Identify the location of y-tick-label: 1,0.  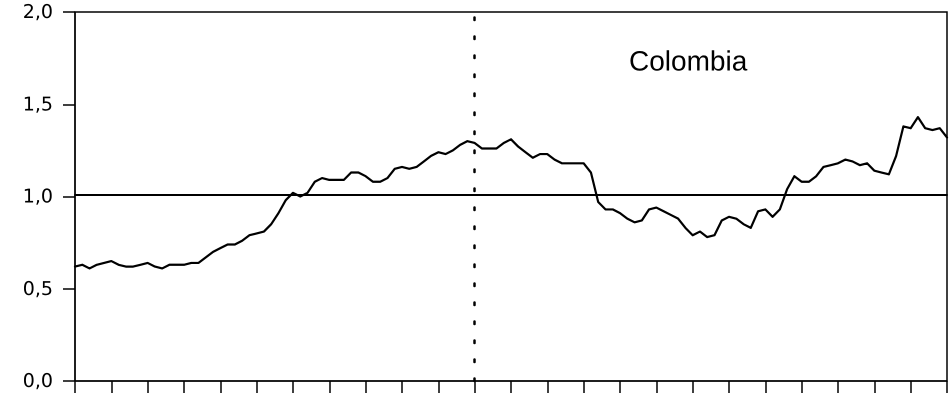
(37, 197).